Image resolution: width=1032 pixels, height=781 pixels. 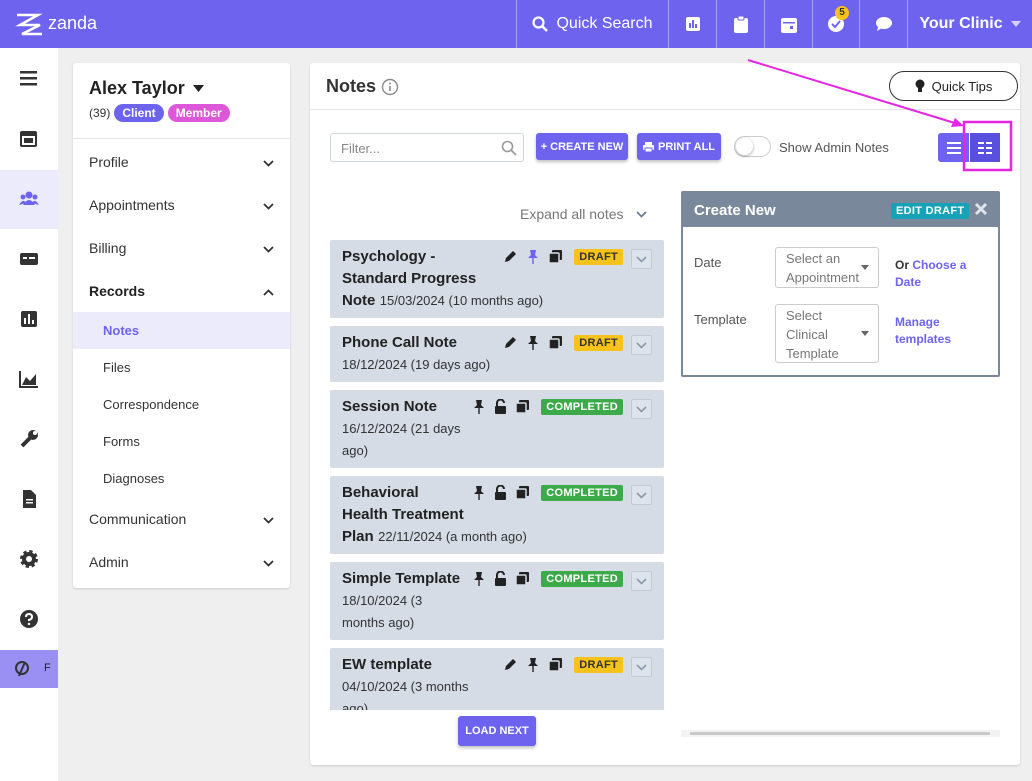 I want to click on appointment-select: Select an Appointment, so click(x=827, y=267).